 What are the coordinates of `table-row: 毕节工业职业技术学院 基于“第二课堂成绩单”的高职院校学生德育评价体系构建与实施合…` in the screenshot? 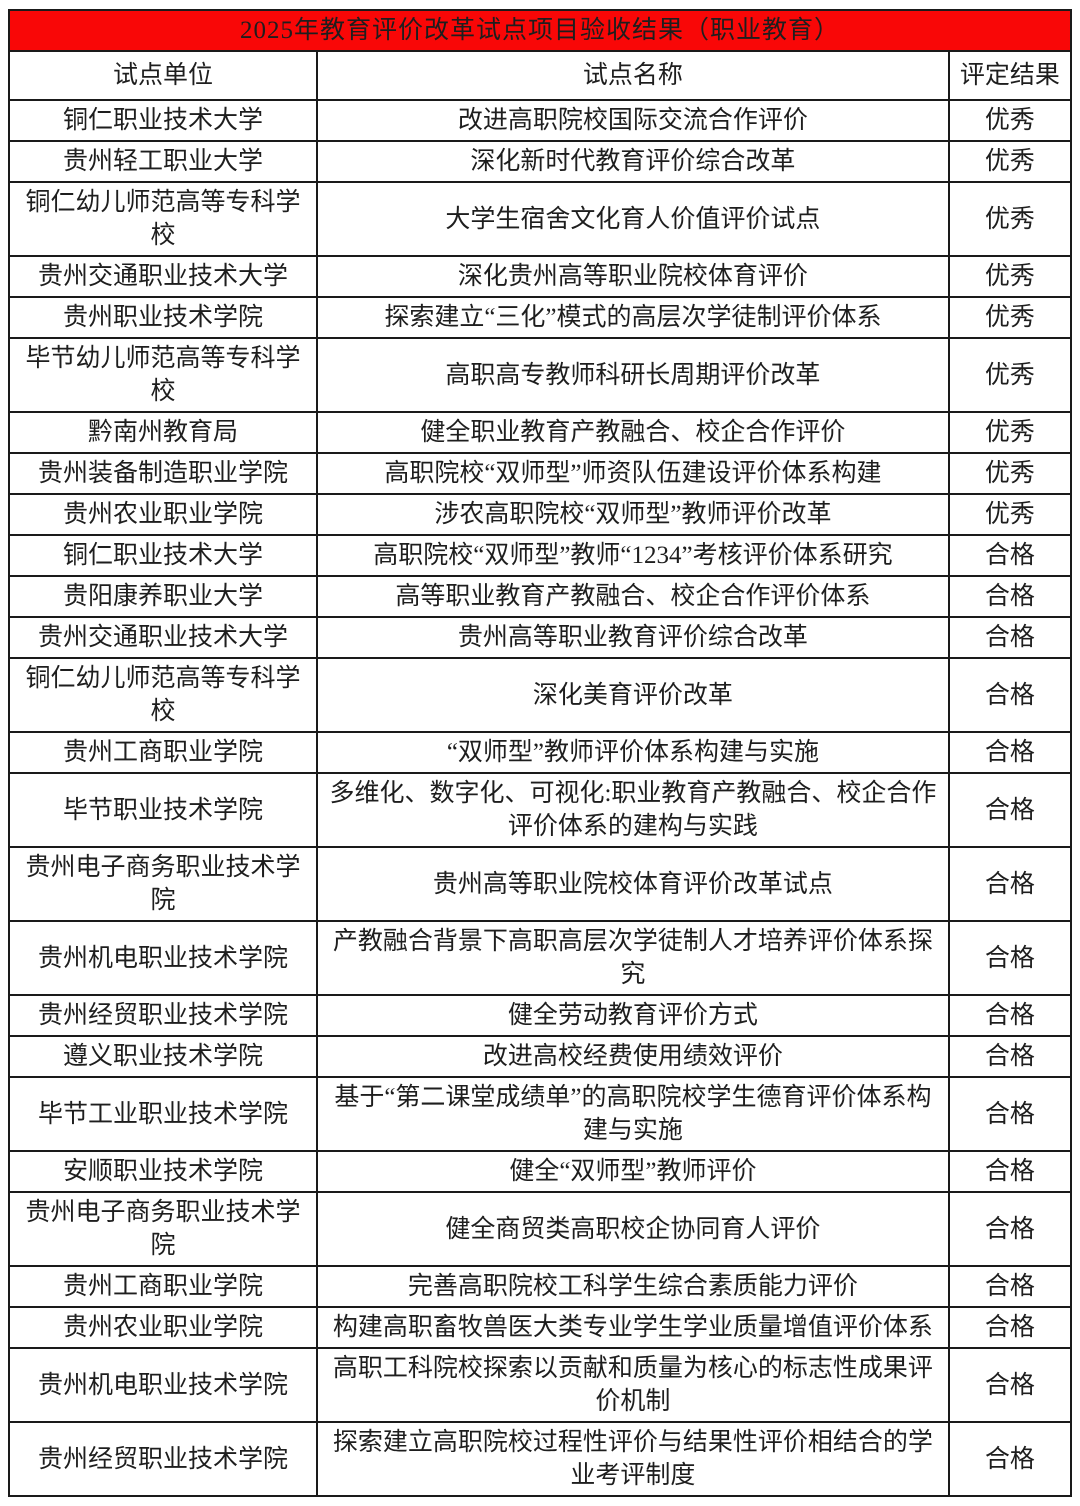 It's located at (540, 1114).